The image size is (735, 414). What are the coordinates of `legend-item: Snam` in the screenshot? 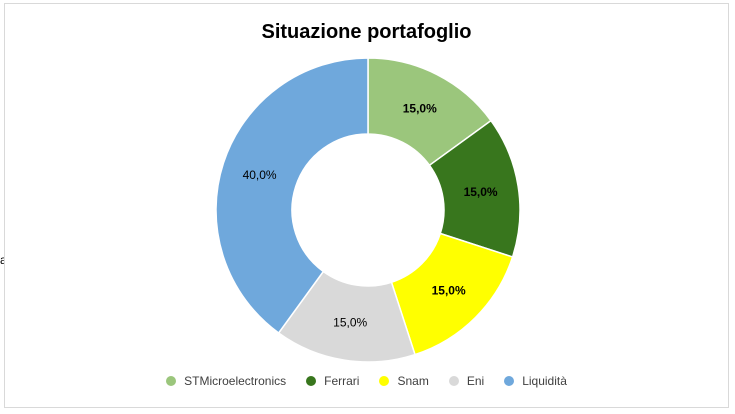 It's located at (404, 381).